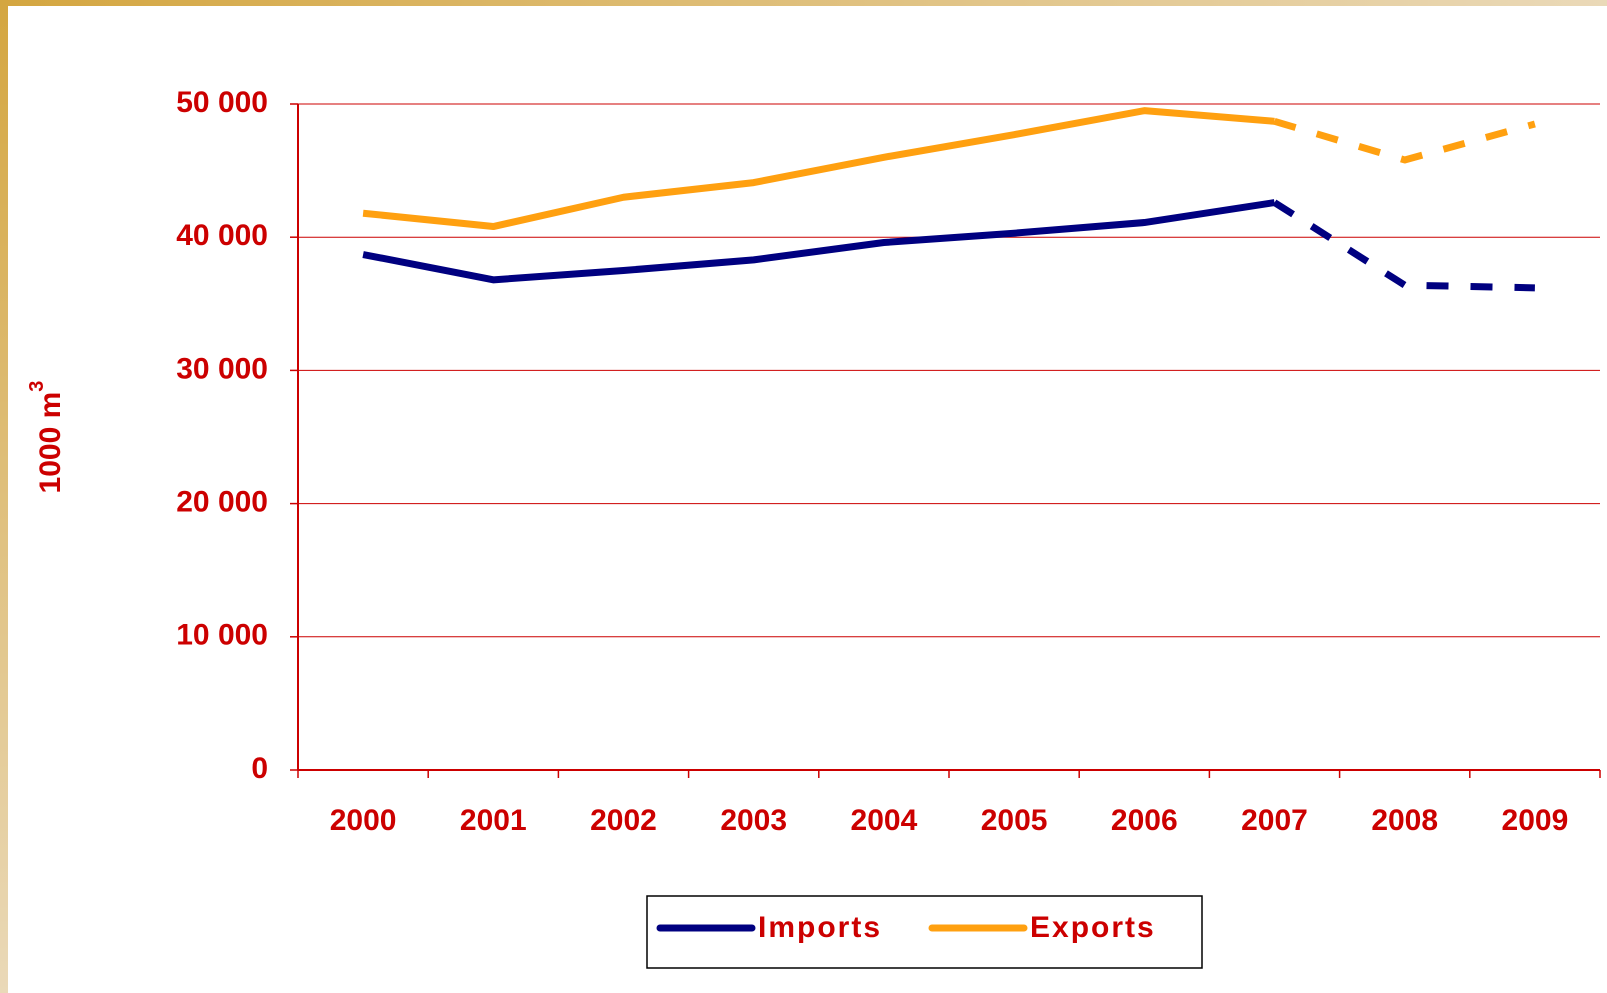 The image size is (1607, 993). Describe the element at coordinates (884, 820) in the screenshot. I see `x-tick-label: 2004` at that location.